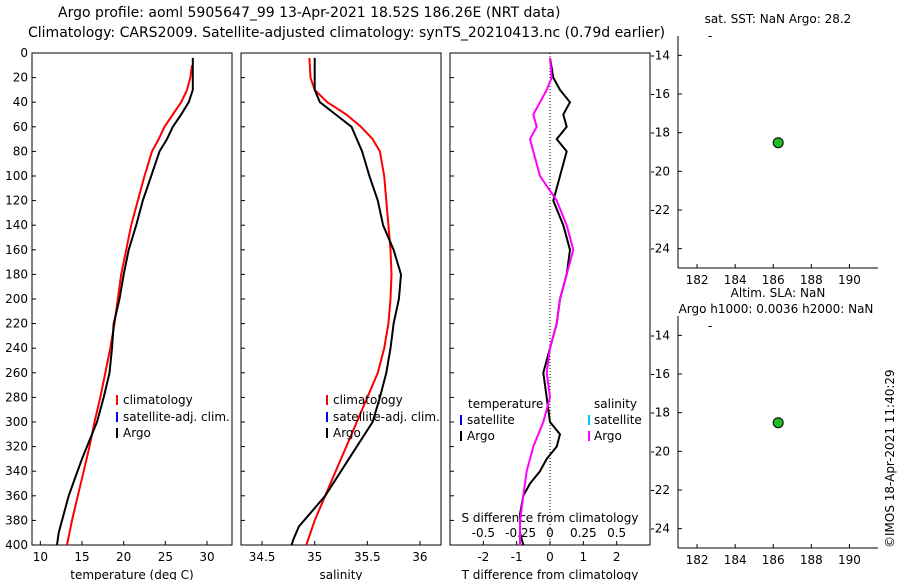 The height and width of the screenshot is (580, 900). What do you see at coordinates (349, 301) in the screenshot?
I see `salinity-climatology-line` at bounding box center [349, 301].